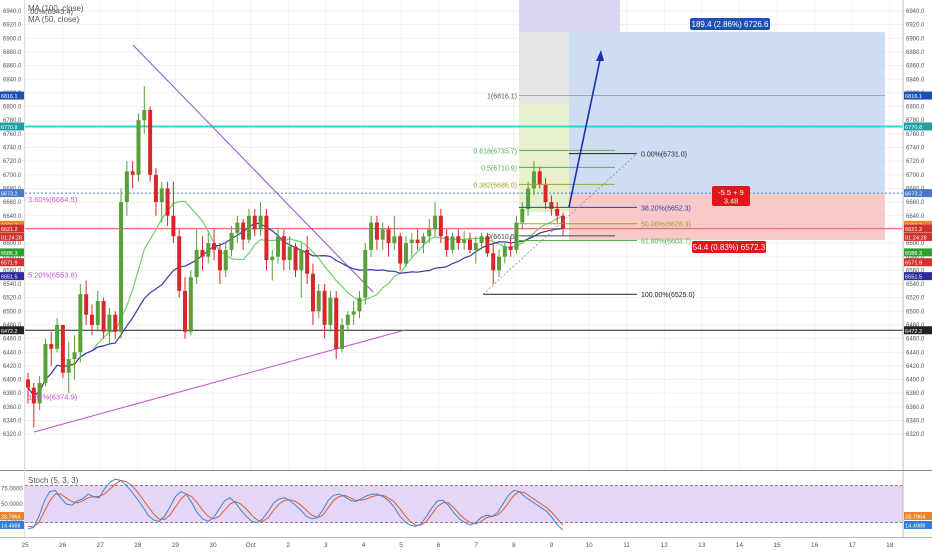 The width and height of the screenshot is (932, 555). Describe the element at coordinates (53, 199) in the screenshot. I see `percent-annotation: 3.60%(6664.5)` at that location.